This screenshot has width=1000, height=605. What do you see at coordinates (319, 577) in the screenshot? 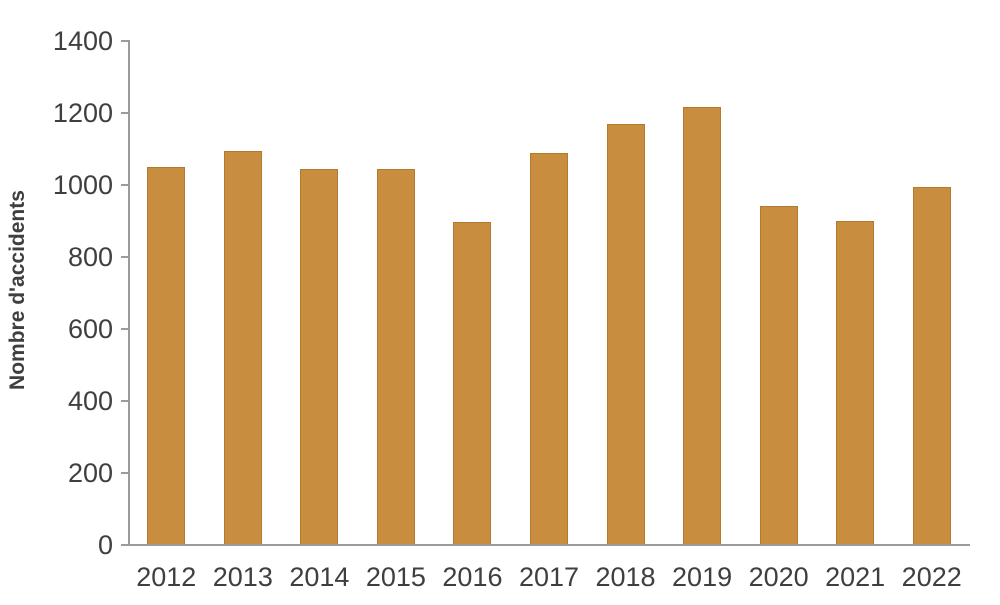
I see `x-axis-label-2014: 2014` at bounding box center [319, 577].